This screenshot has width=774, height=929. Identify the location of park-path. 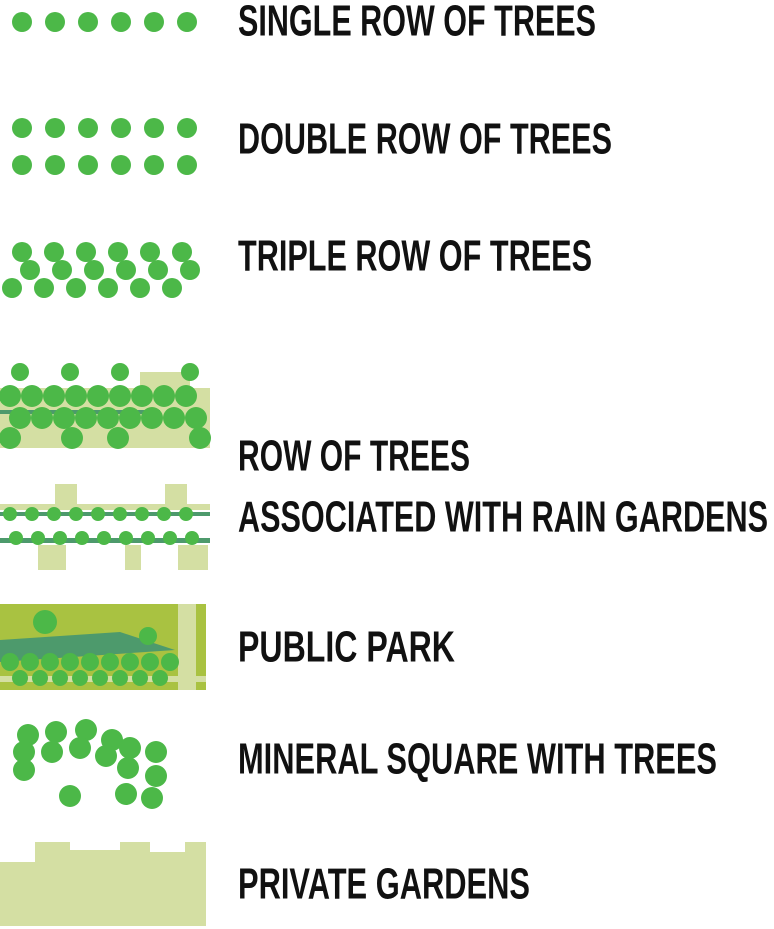
(187, 647).